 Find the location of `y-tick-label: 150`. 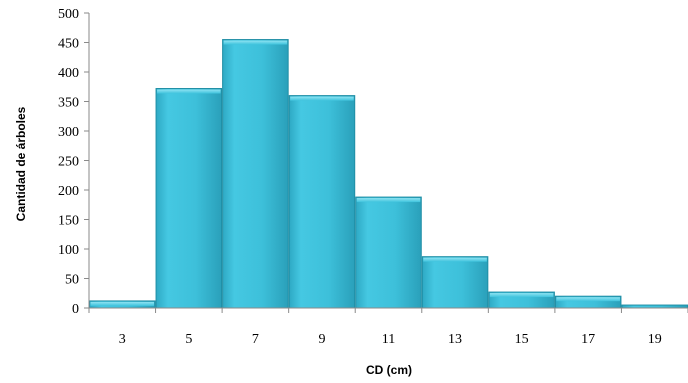

y-tick-label: 150 is located at coordinates (68, 221).